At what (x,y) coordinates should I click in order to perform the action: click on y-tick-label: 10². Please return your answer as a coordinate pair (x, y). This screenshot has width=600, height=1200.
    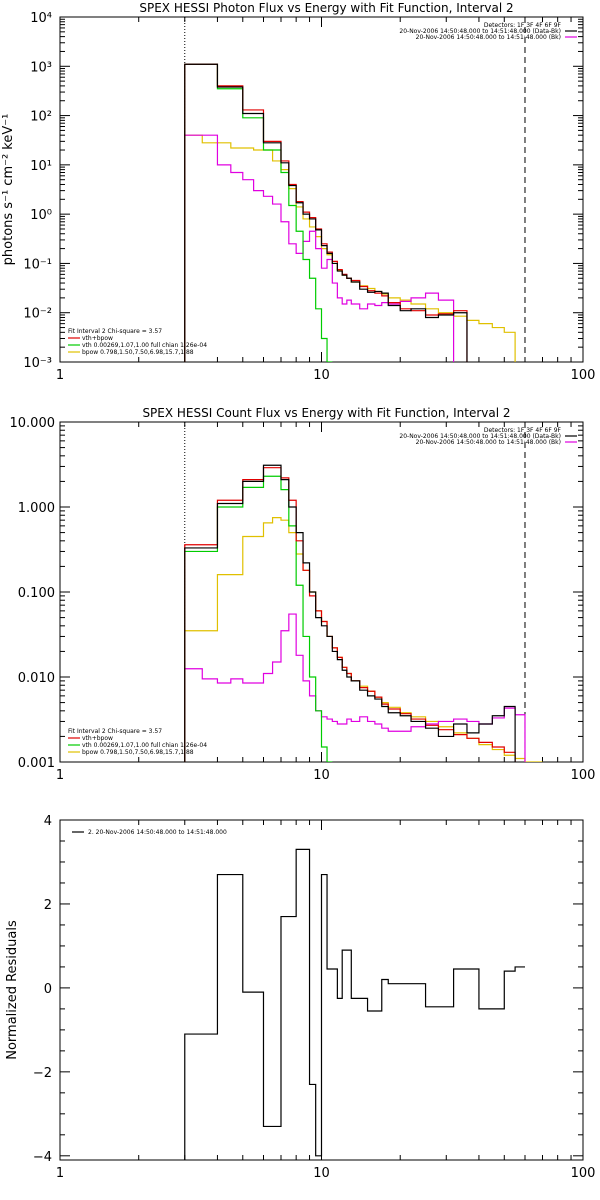
    Looking at the image, I should click on (41, 117).